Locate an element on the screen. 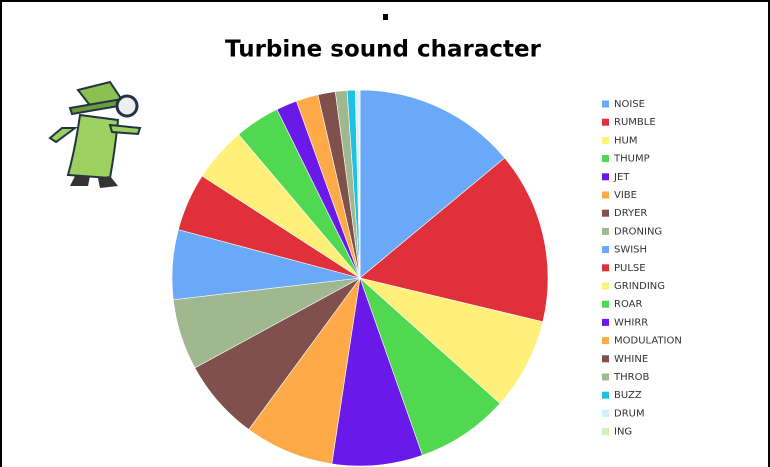  legend-label: WHINE is located at coordinates (631, 359).